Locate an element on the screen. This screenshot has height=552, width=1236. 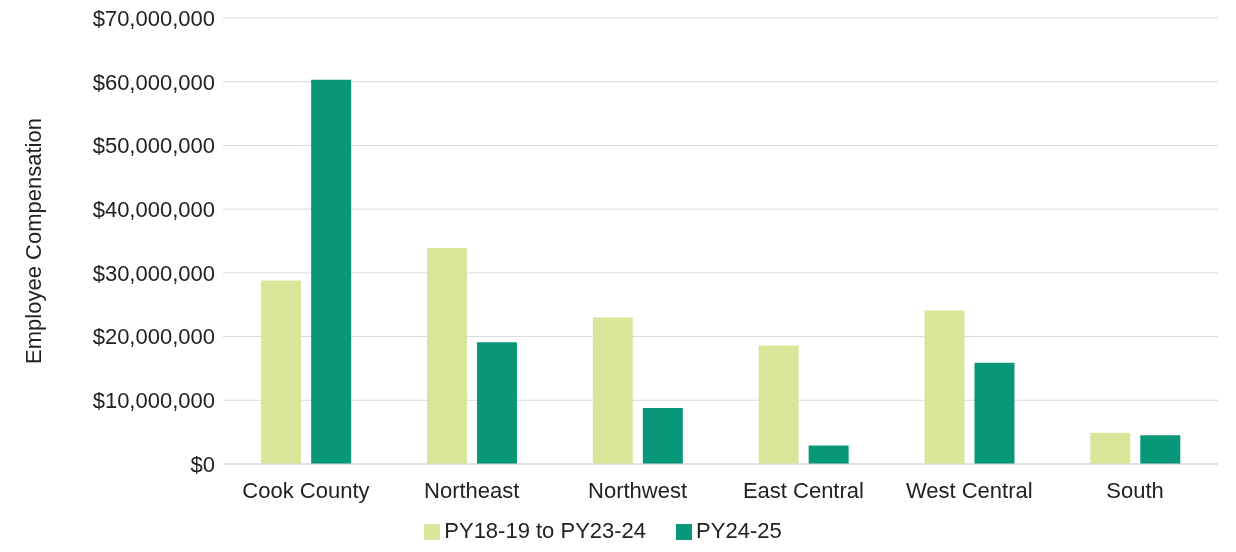
y-tick-label: $40,000,000 is located at coordinates (153, 209).